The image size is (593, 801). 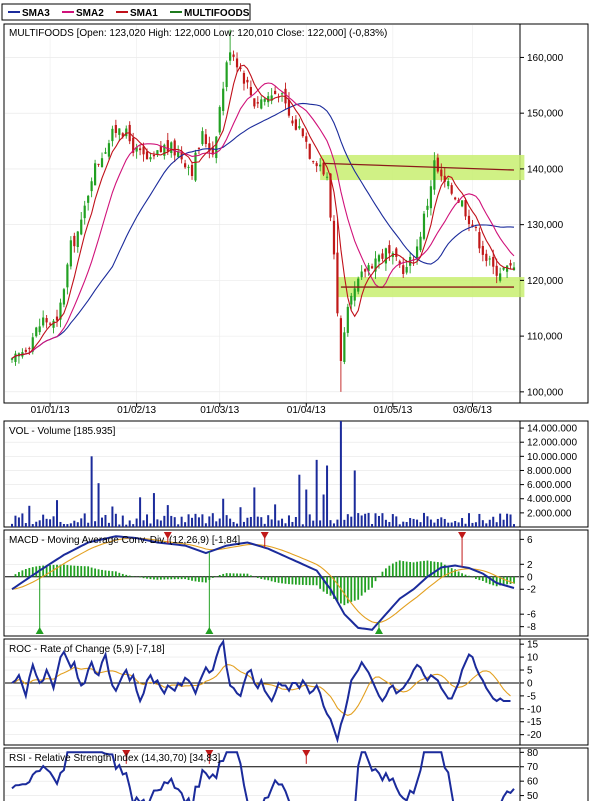 What do you see at coordinates (545, 114) in the screenshot?
I see `price-y-tick-label: 150,000` at bounding box center [545, 114].